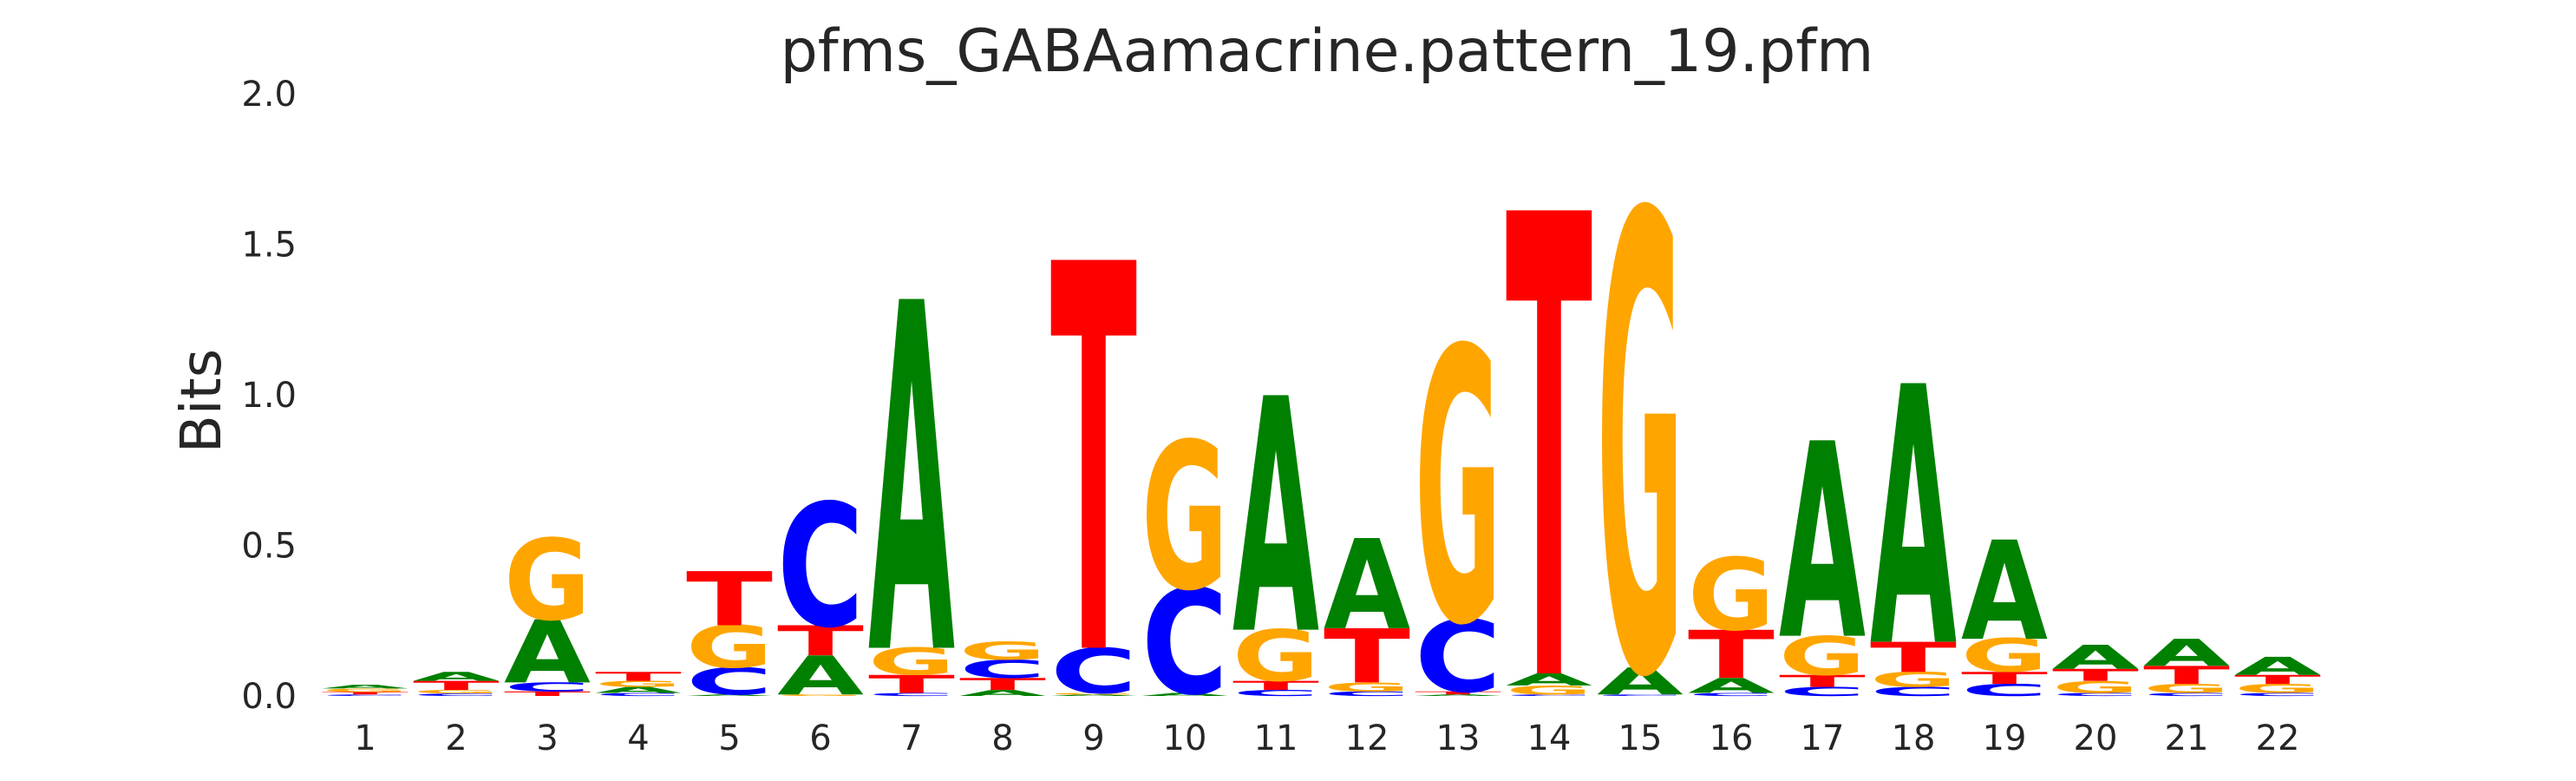  Describe the element at coordinates (1458, 738) in the screenshot. I see `x-tick-label: 13` at that location.